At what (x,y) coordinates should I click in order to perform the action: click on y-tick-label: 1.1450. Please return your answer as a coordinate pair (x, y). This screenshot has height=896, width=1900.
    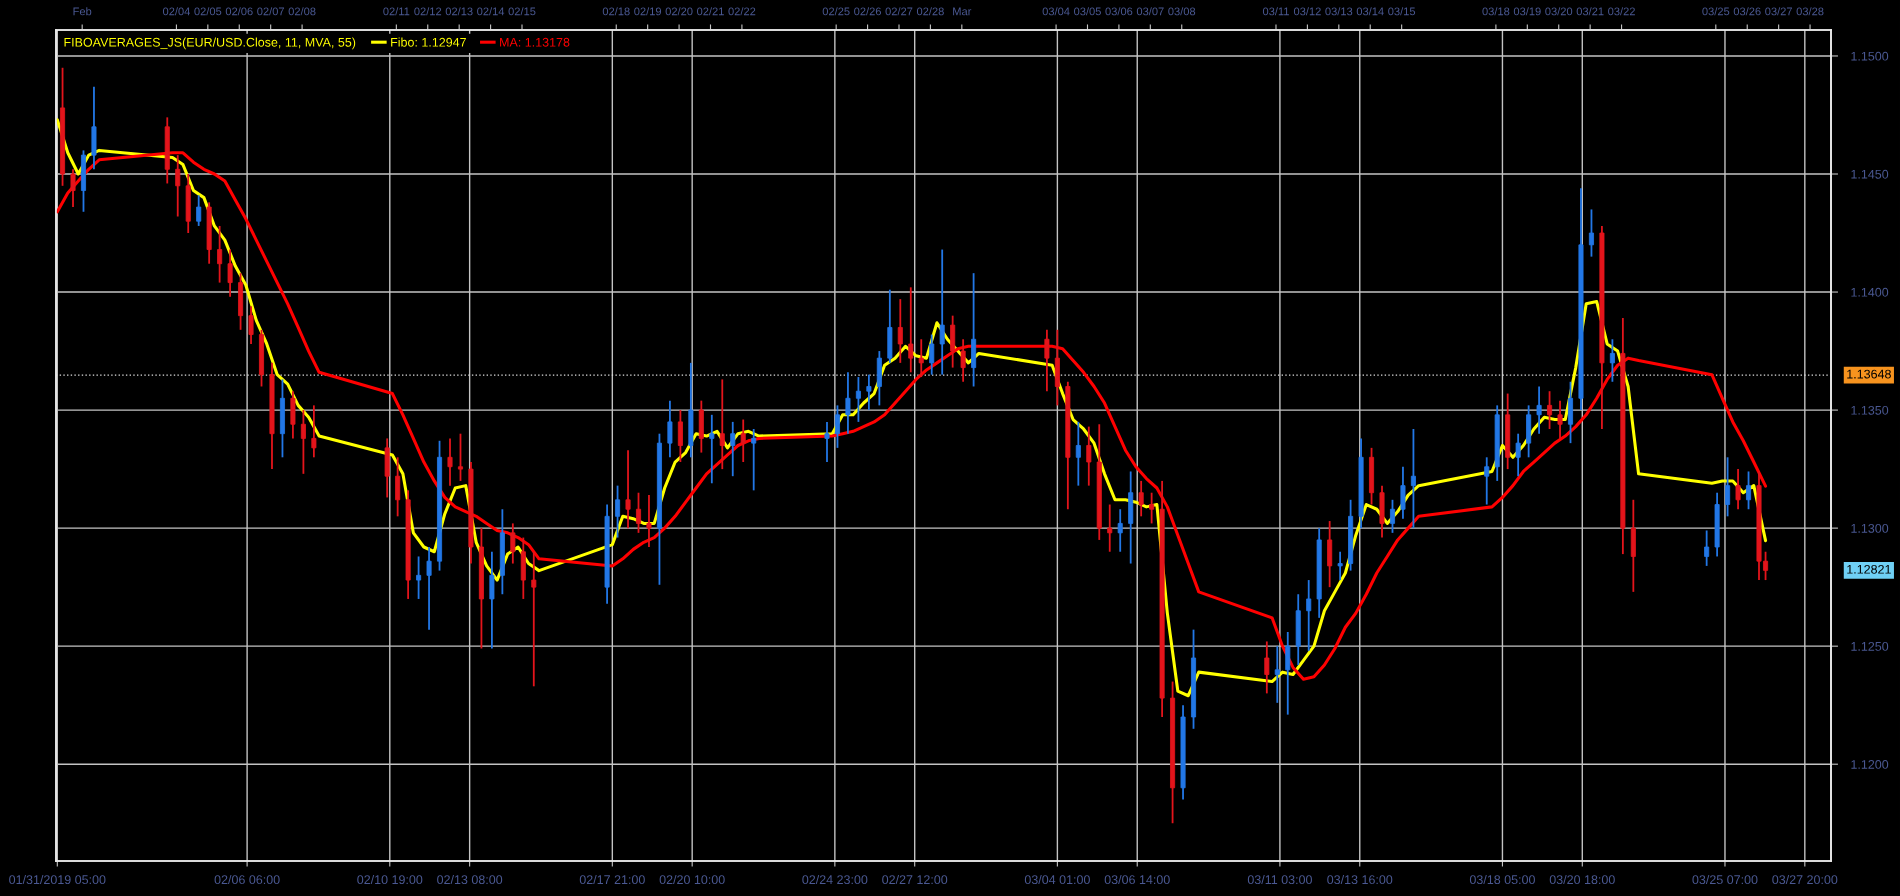
    Looking at the image, I should click on (1870, 174).